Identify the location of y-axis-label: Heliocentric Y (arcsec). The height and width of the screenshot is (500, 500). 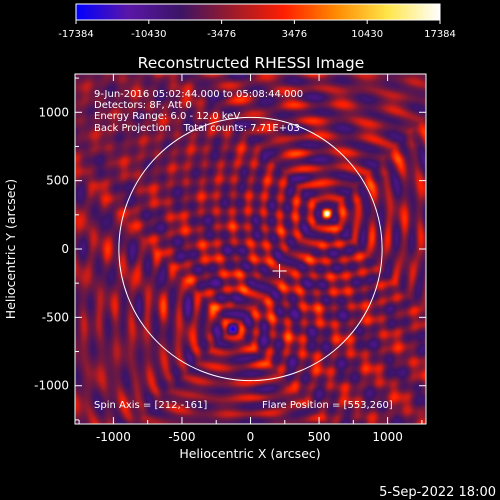
(10, 249).